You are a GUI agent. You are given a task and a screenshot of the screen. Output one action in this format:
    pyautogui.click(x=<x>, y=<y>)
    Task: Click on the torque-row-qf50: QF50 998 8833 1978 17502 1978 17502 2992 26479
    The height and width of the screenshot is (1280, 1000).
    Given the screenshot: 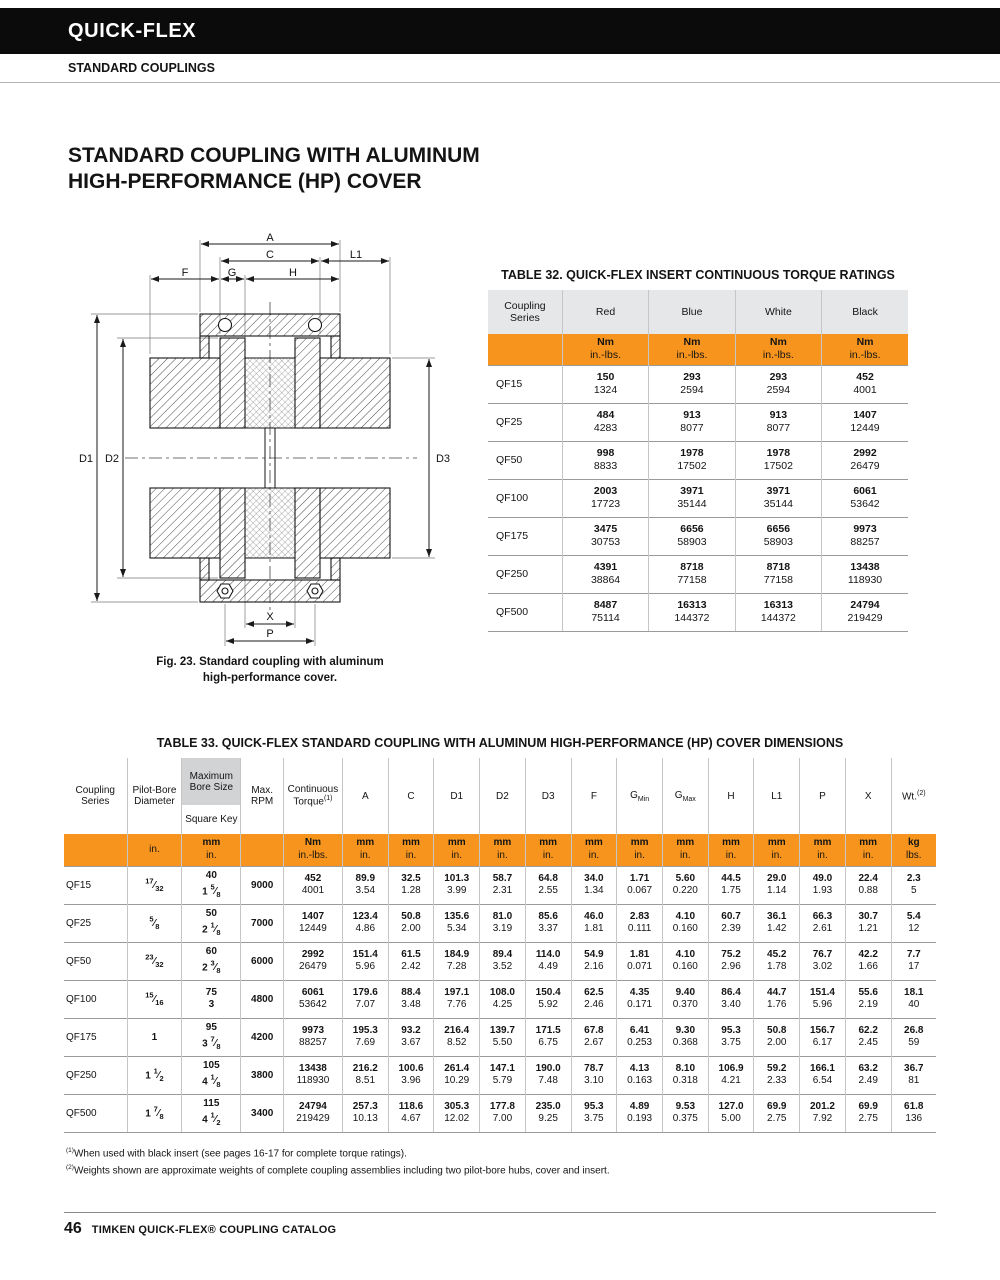 What is the action you would take?
    pyautogui.click(x=698, y=459)
    